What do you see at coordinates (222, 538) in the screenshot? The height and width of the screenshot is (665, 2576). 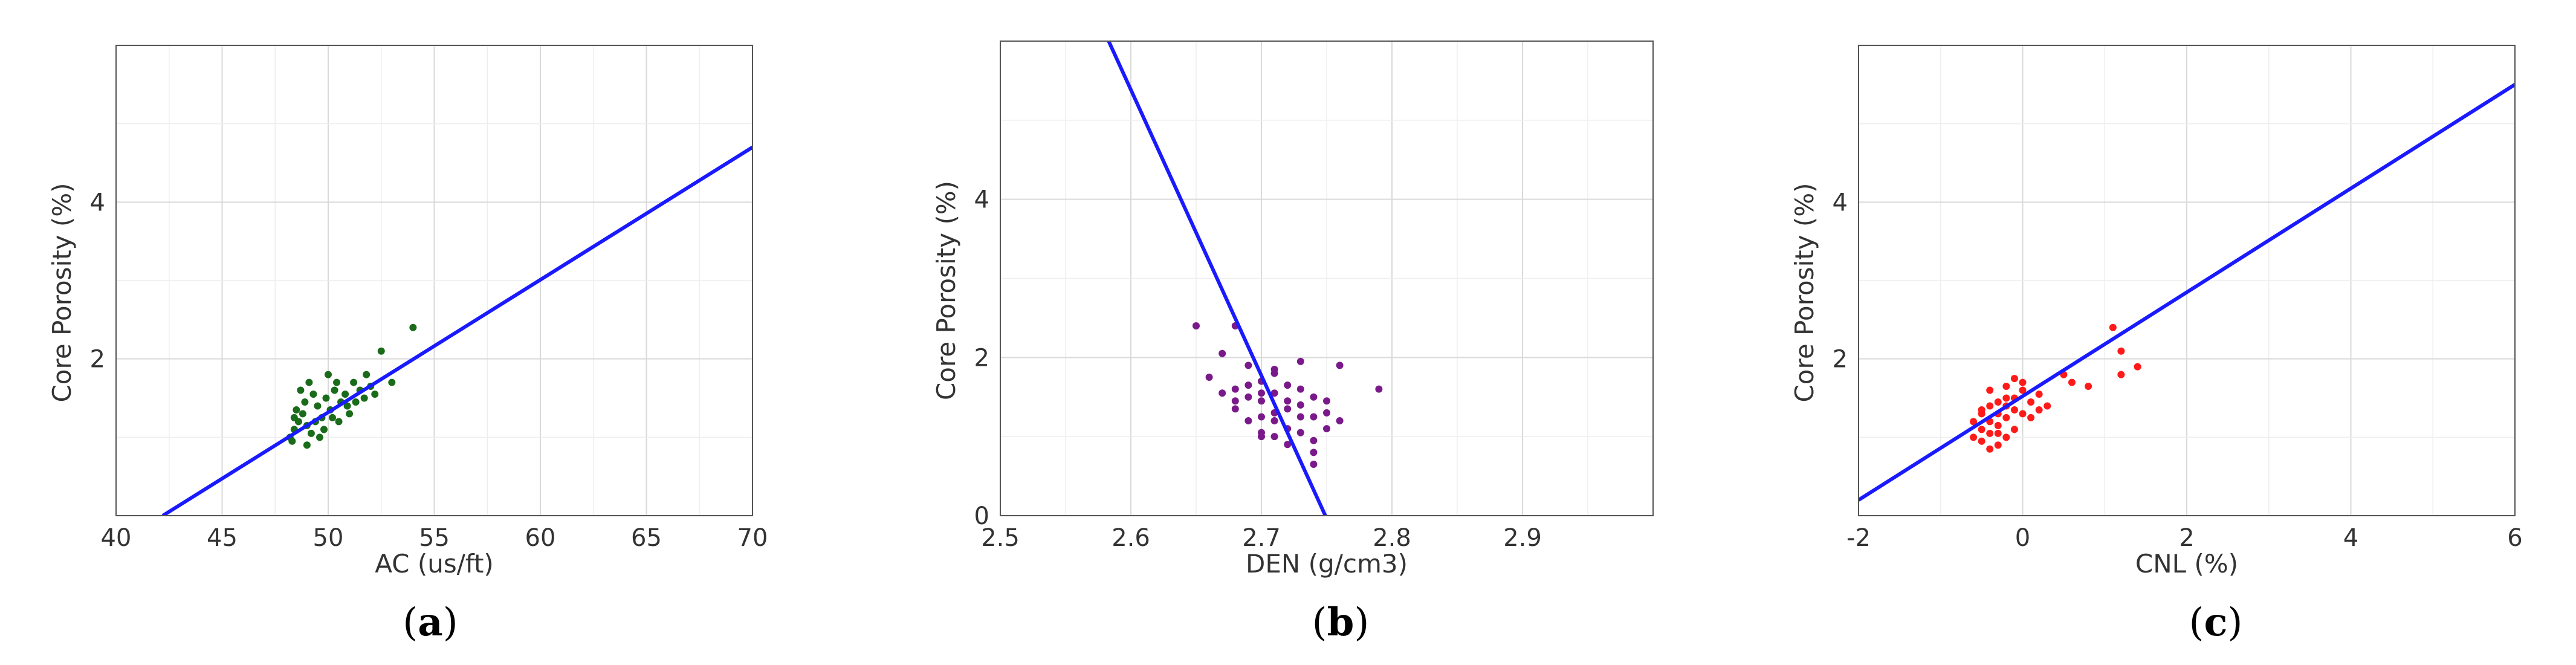 I see `x-tick-label: 45` at bounding box center [222, 538].